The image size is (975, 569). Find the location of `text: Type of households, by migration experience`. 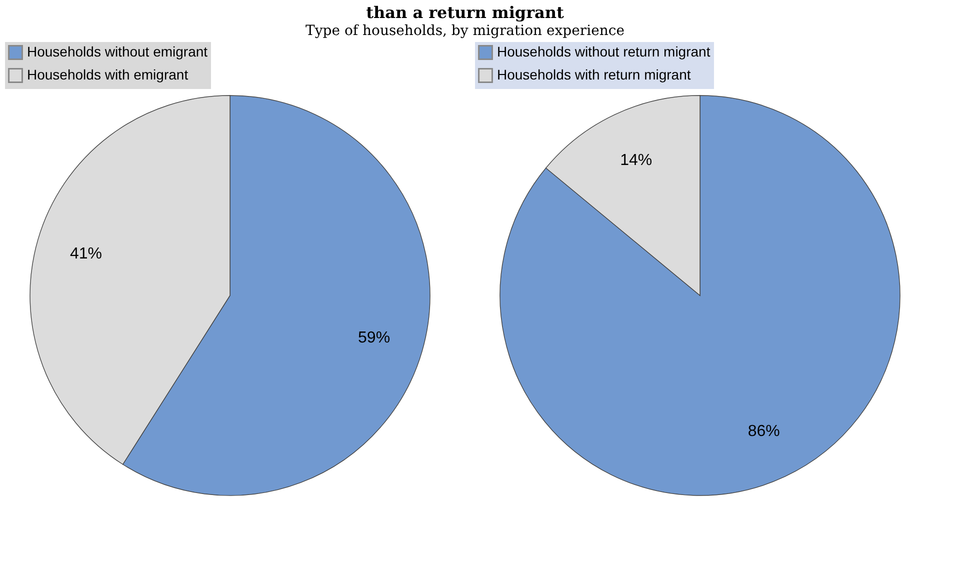

text: Type of households, by migration experience is located at coordinates (465, 31).